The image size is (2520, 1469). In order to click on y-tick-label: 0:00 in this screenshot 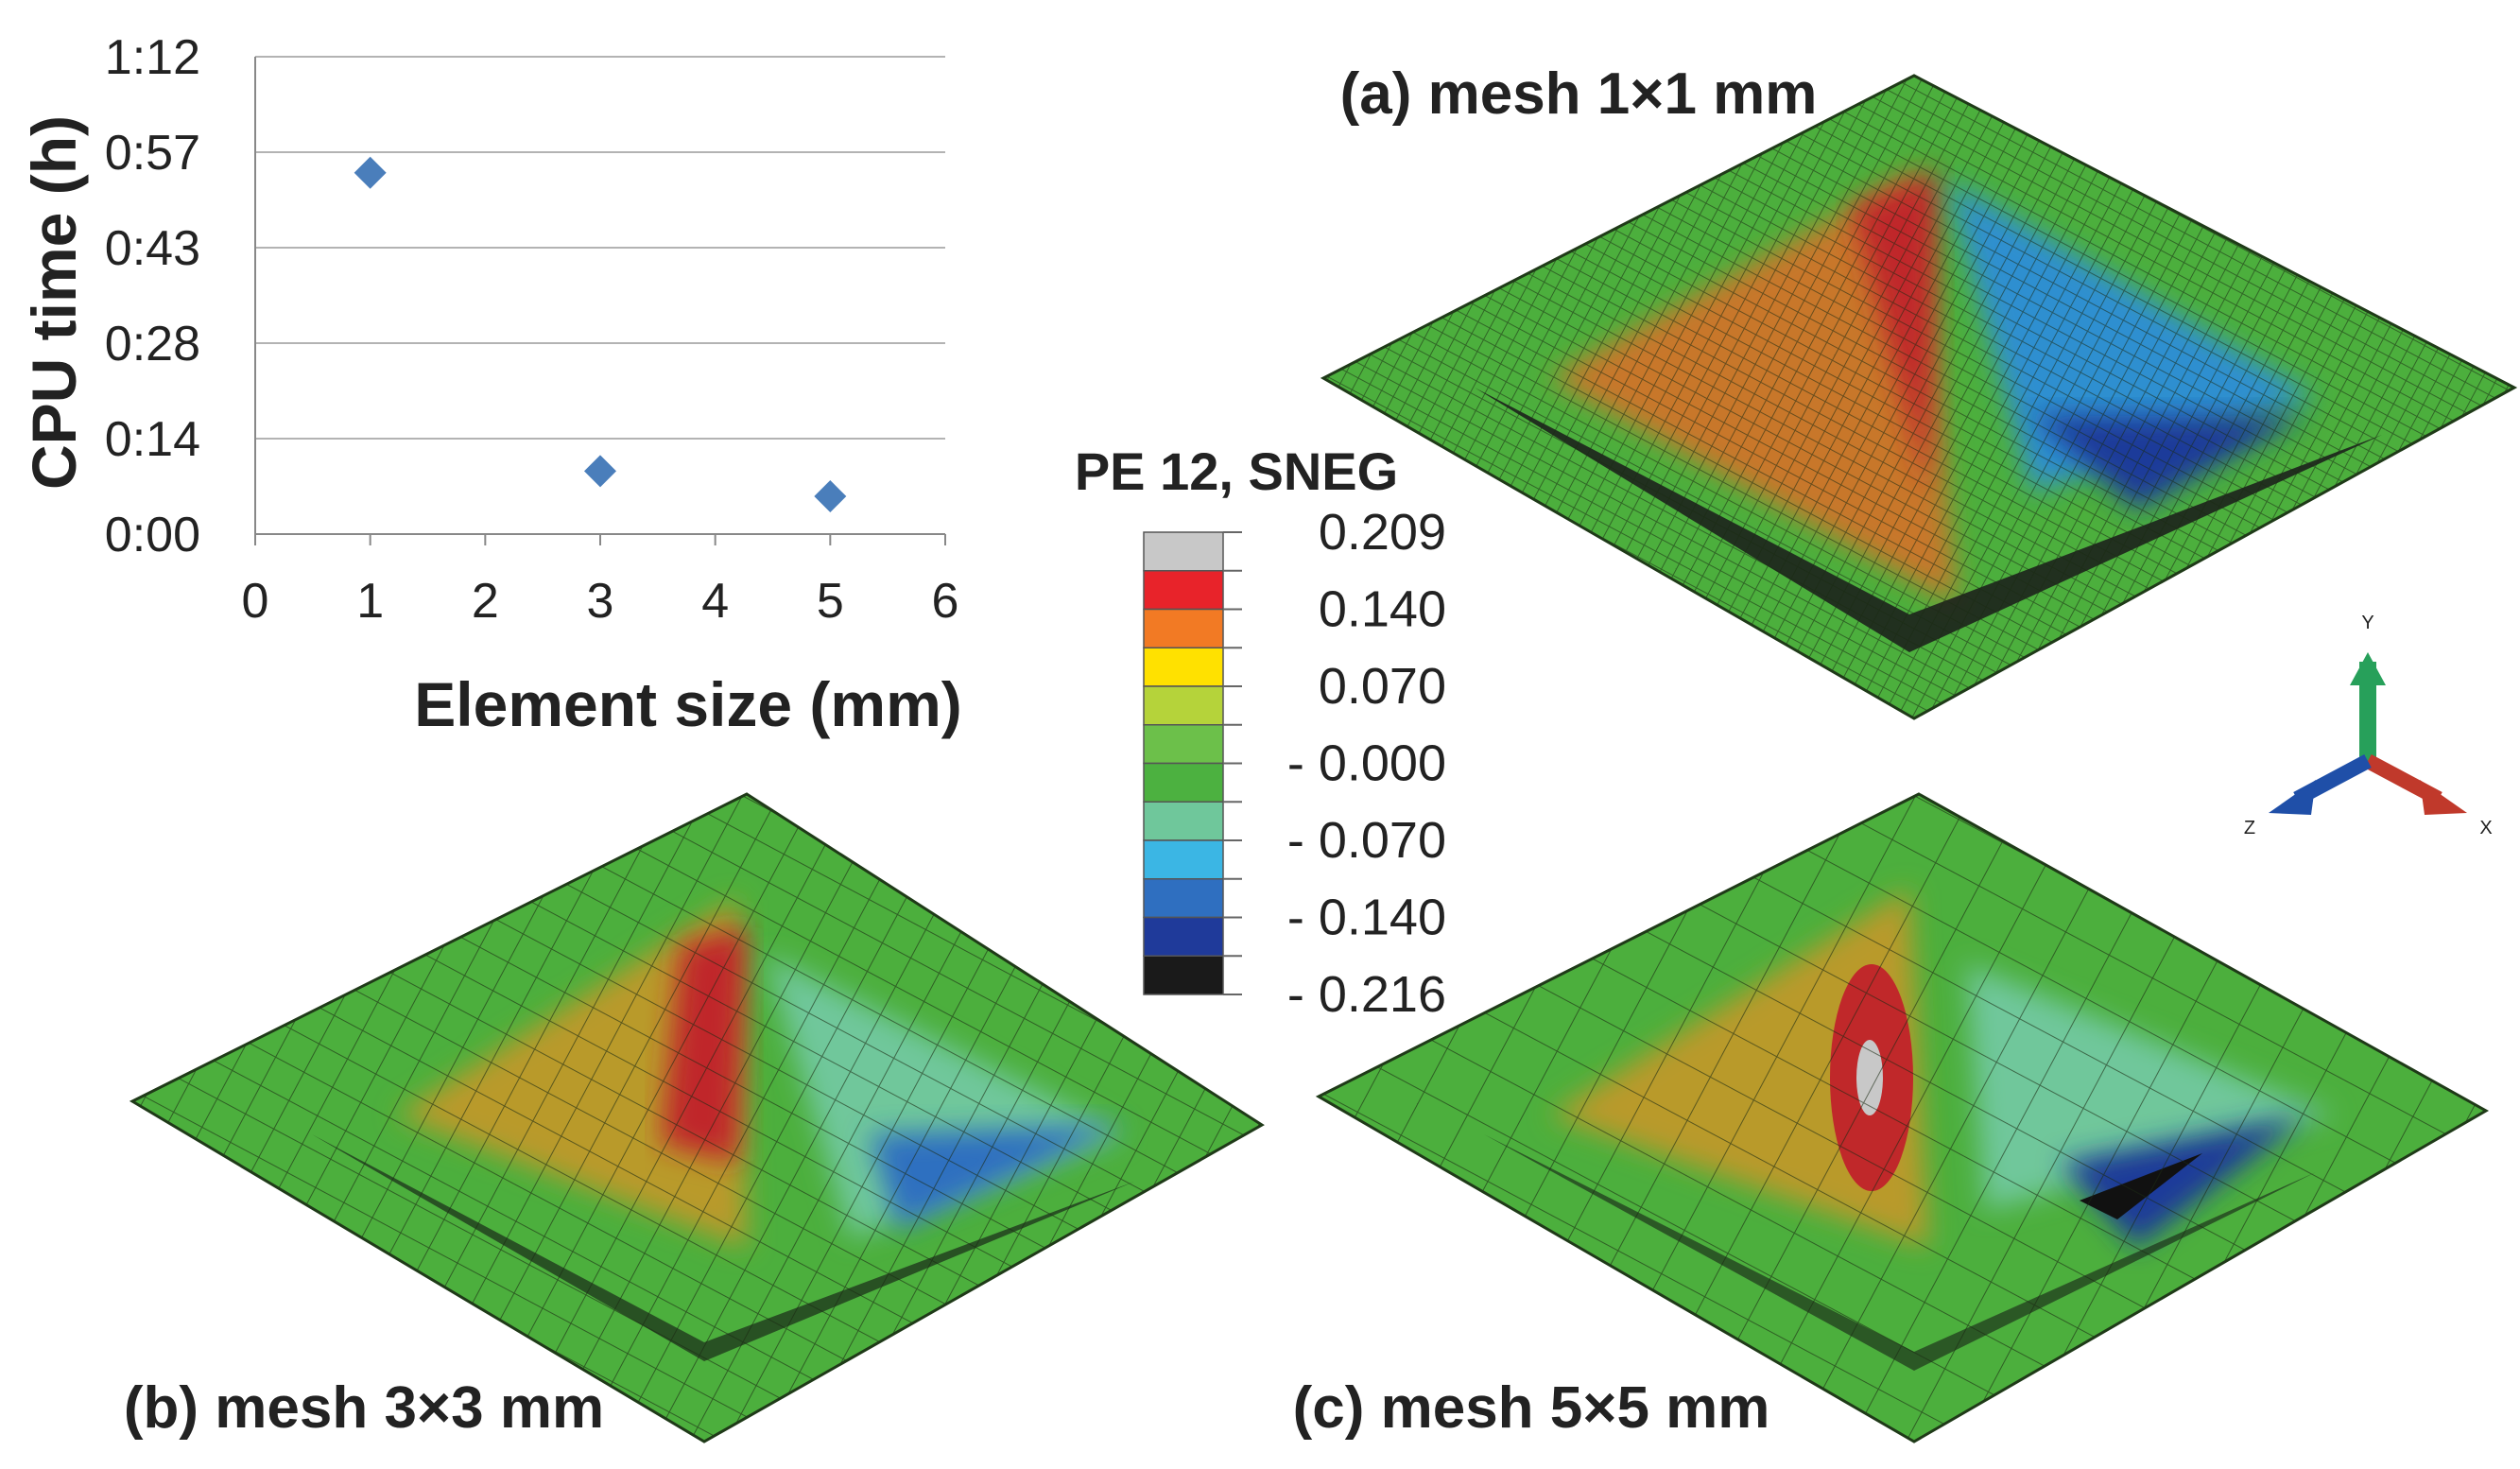, I will do `click(152, 535)`.